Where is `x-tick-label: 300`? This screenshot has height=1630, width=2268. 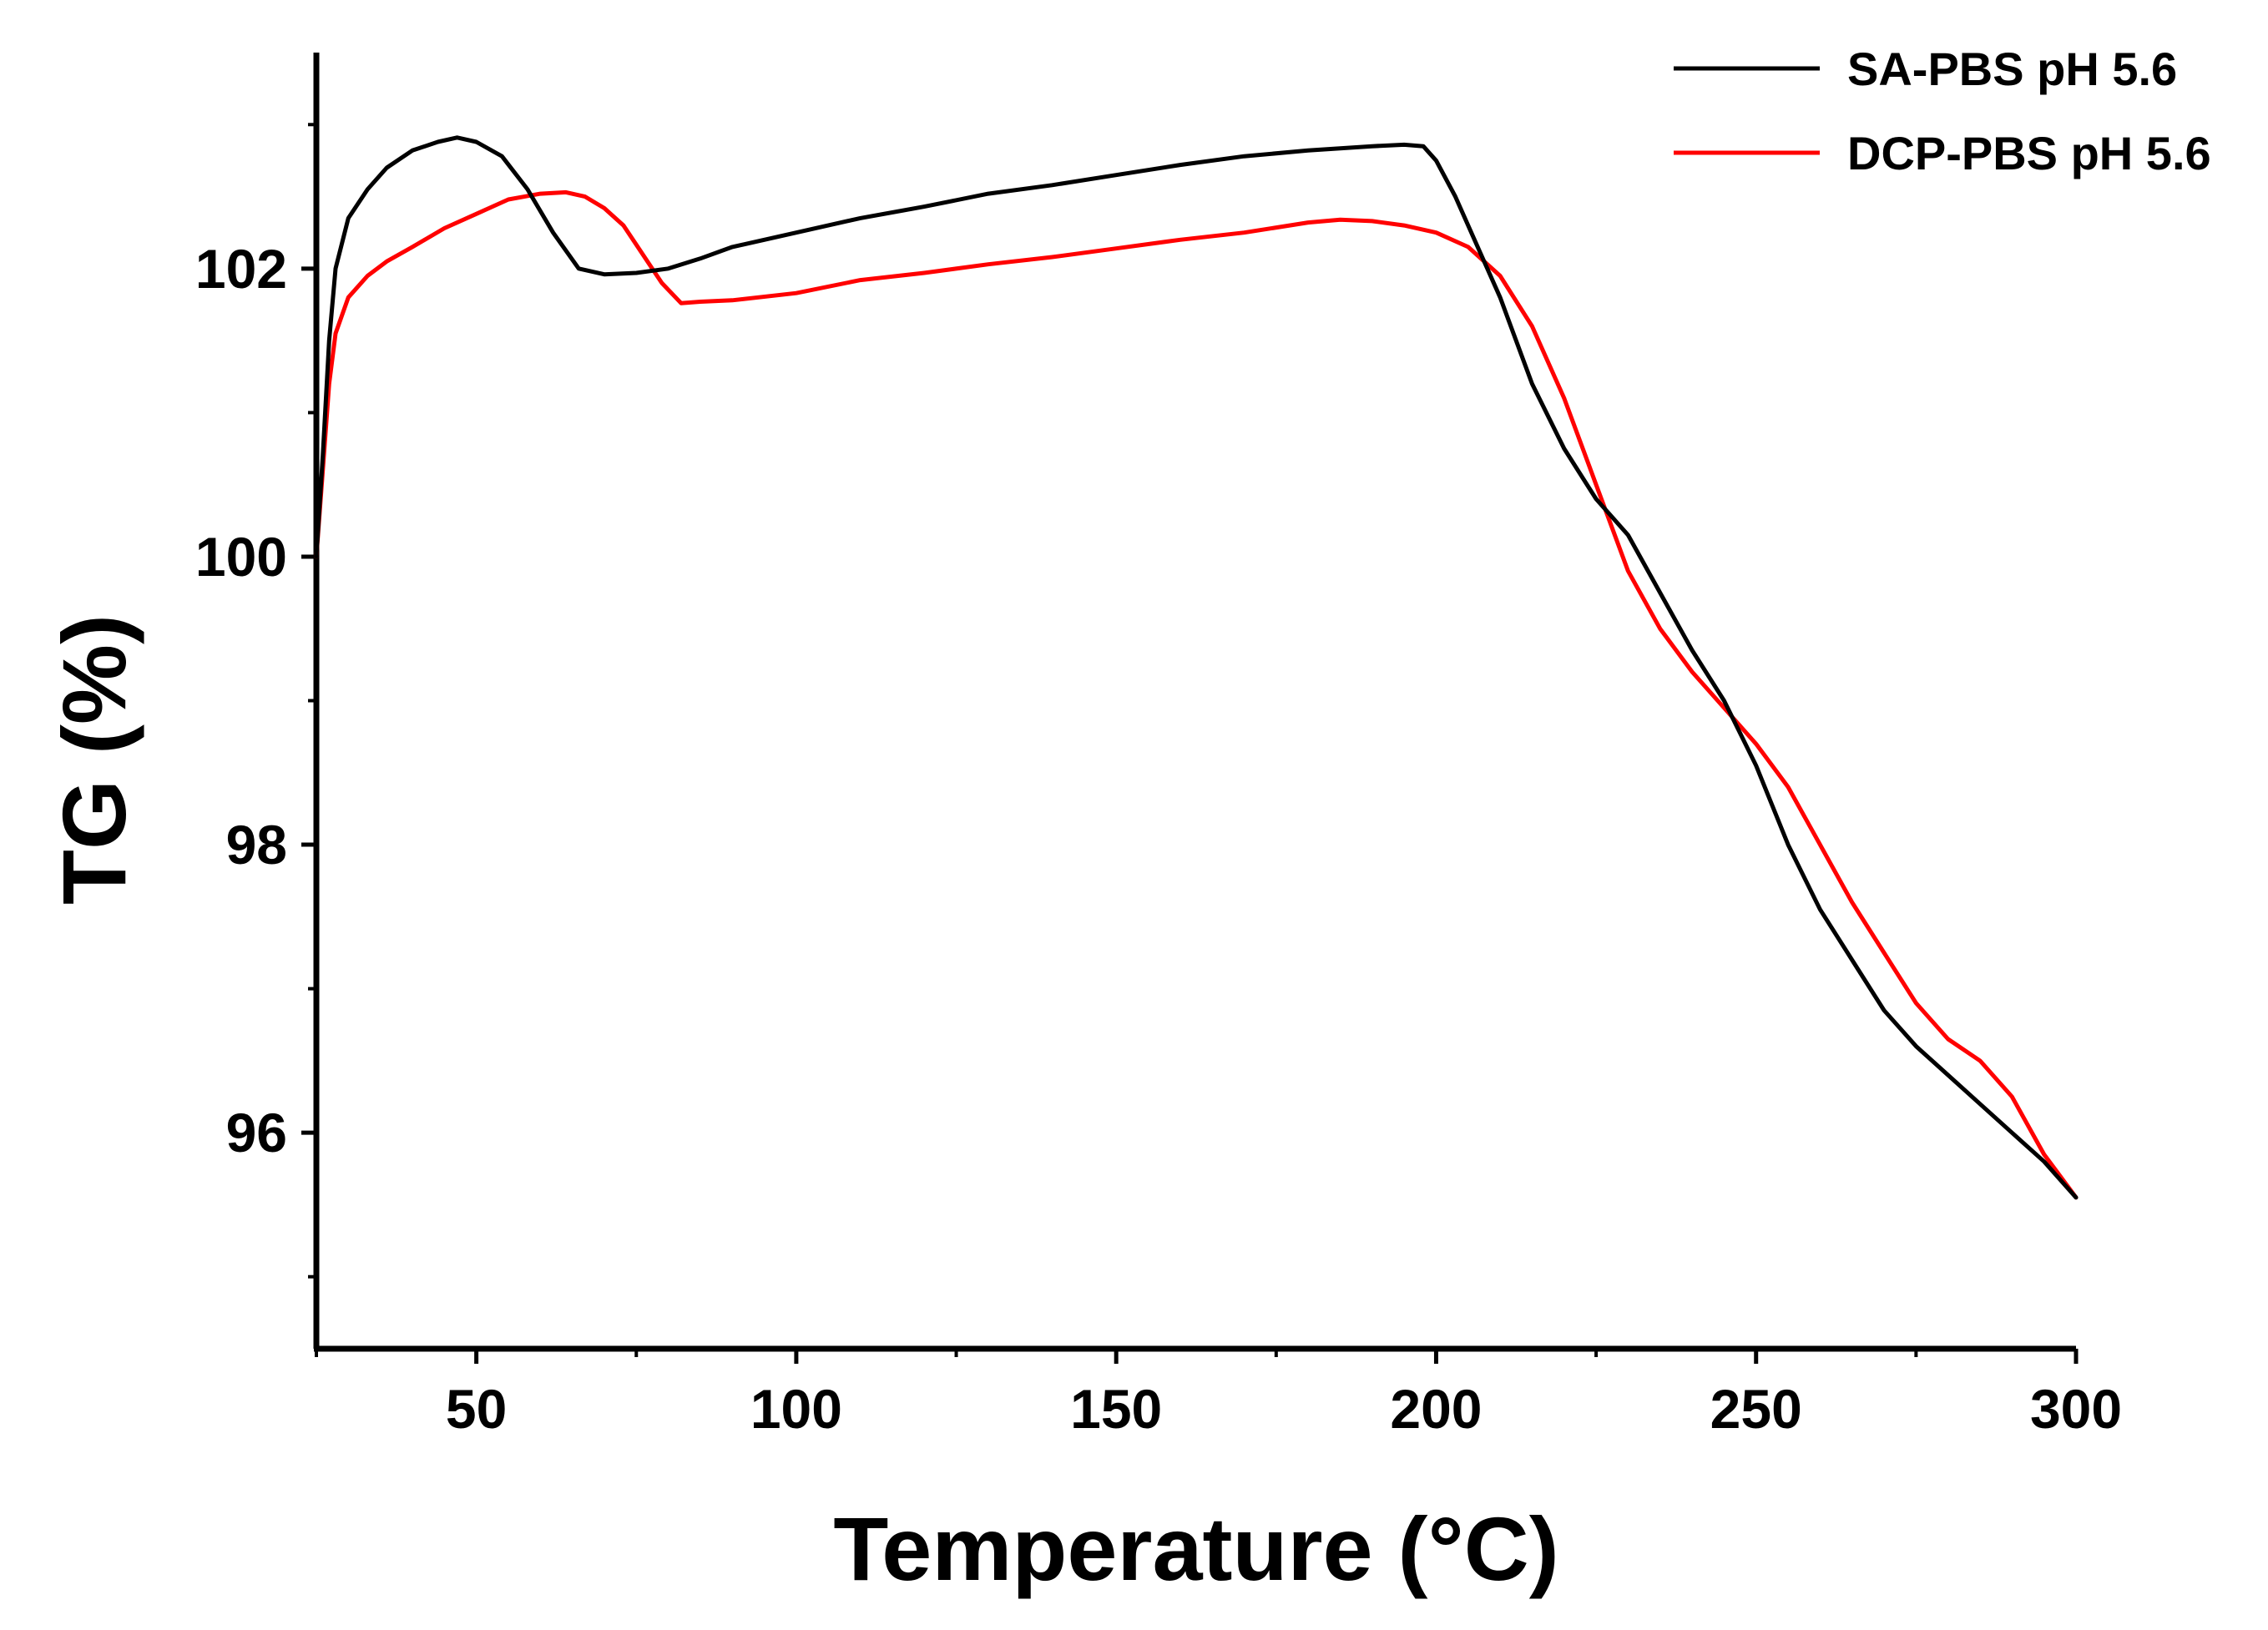
x-tick-label: 300 is located at coordinates (2076, 1409).